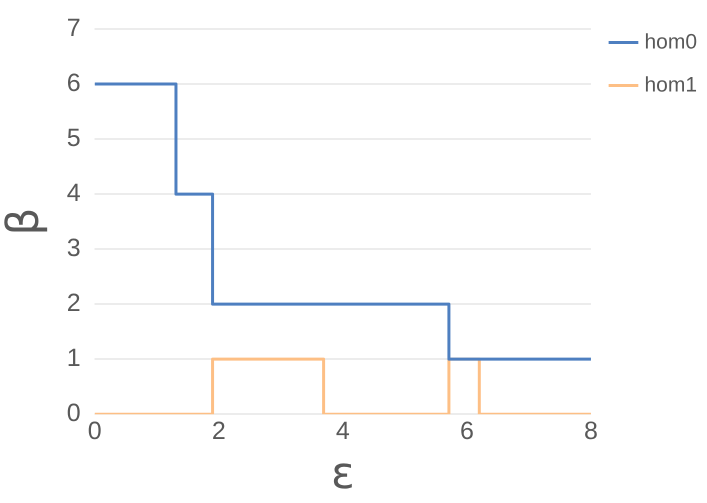  What do you see at coordinates (467, 431) in the screenshot?
I see `x-tick-label: 6` at bounding box center [467, 431].